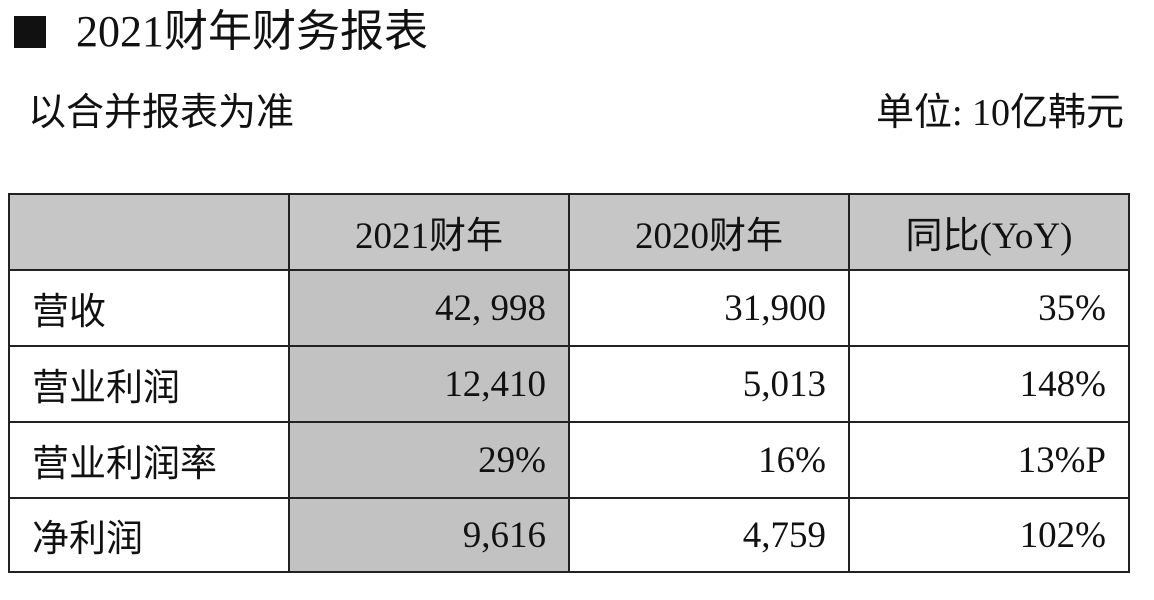 The image size is (1154, 600). What do you see at coordinates (161, 113) in the screenshot?
I see `note: 以合并报表为准` at bounding box center [161, 113].